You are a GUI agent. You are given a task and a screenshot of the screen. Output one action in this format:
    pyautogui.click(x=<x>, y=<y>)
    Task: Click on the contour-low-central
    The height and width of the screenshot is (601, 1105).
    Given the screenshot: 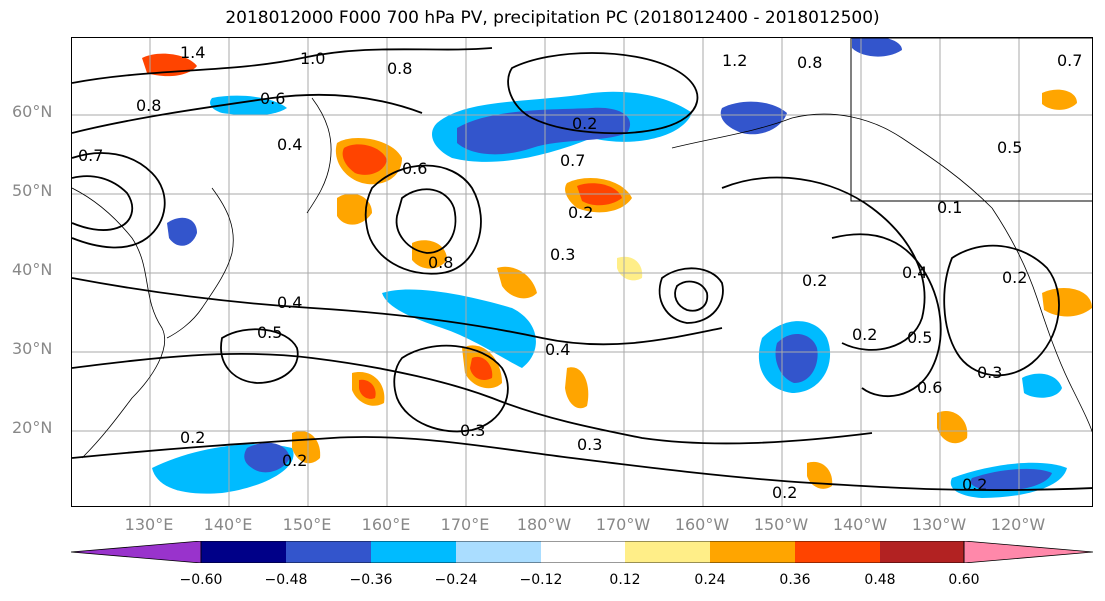 What is the action you would take?
    pyautogui.click(x=691, y=295)
    